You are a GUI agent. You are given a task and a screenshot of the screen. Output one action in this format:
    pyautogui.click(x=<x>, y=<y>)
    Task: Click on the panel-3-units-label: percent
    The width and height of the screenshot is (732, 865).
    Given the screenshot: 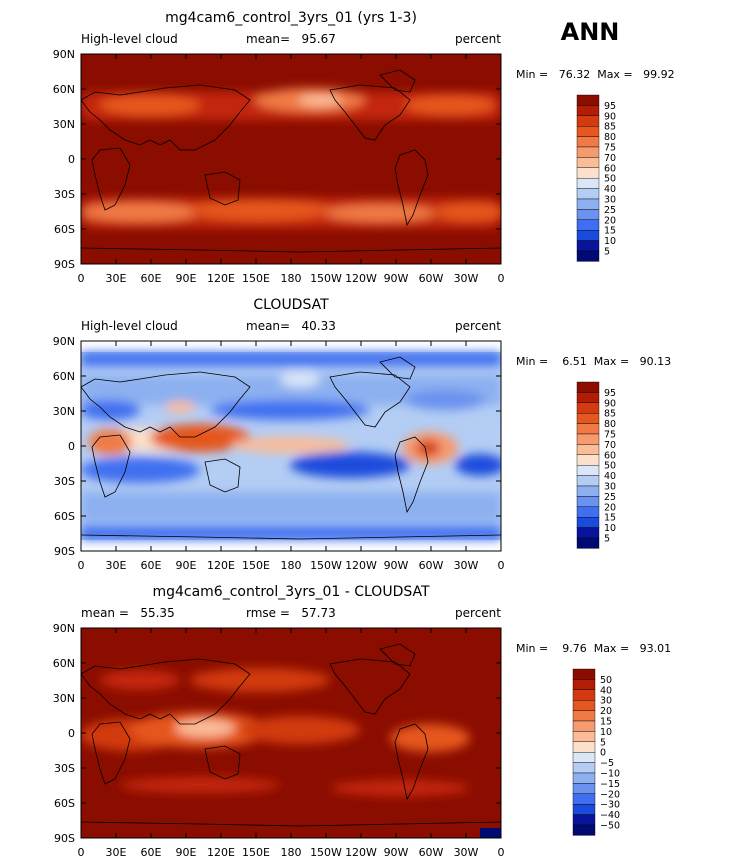 What is the action you would take?
    pyautogui.click(x=478, y=613)
    